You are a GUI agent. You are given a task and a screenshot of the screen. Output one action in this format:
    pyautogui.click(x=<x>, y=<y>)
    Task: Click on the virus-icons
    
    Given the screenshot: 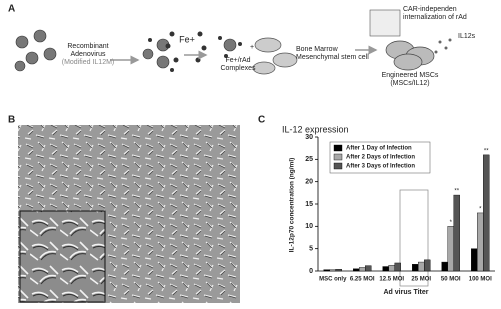 What is the action you would take?
    pyautogui.click(x=125, y=50)
    